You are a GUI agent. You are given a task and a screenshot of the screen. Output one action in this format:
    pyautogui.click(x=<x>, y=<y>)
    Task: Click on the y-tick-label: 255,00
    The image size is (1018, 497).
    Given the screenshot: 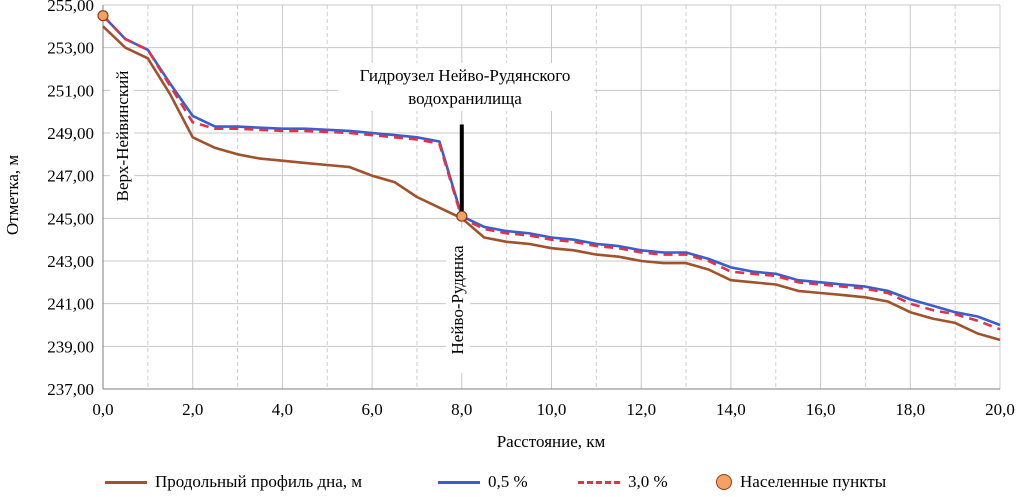 What is the action you would take?
    pyautogui.click(x=70, y=7)
    